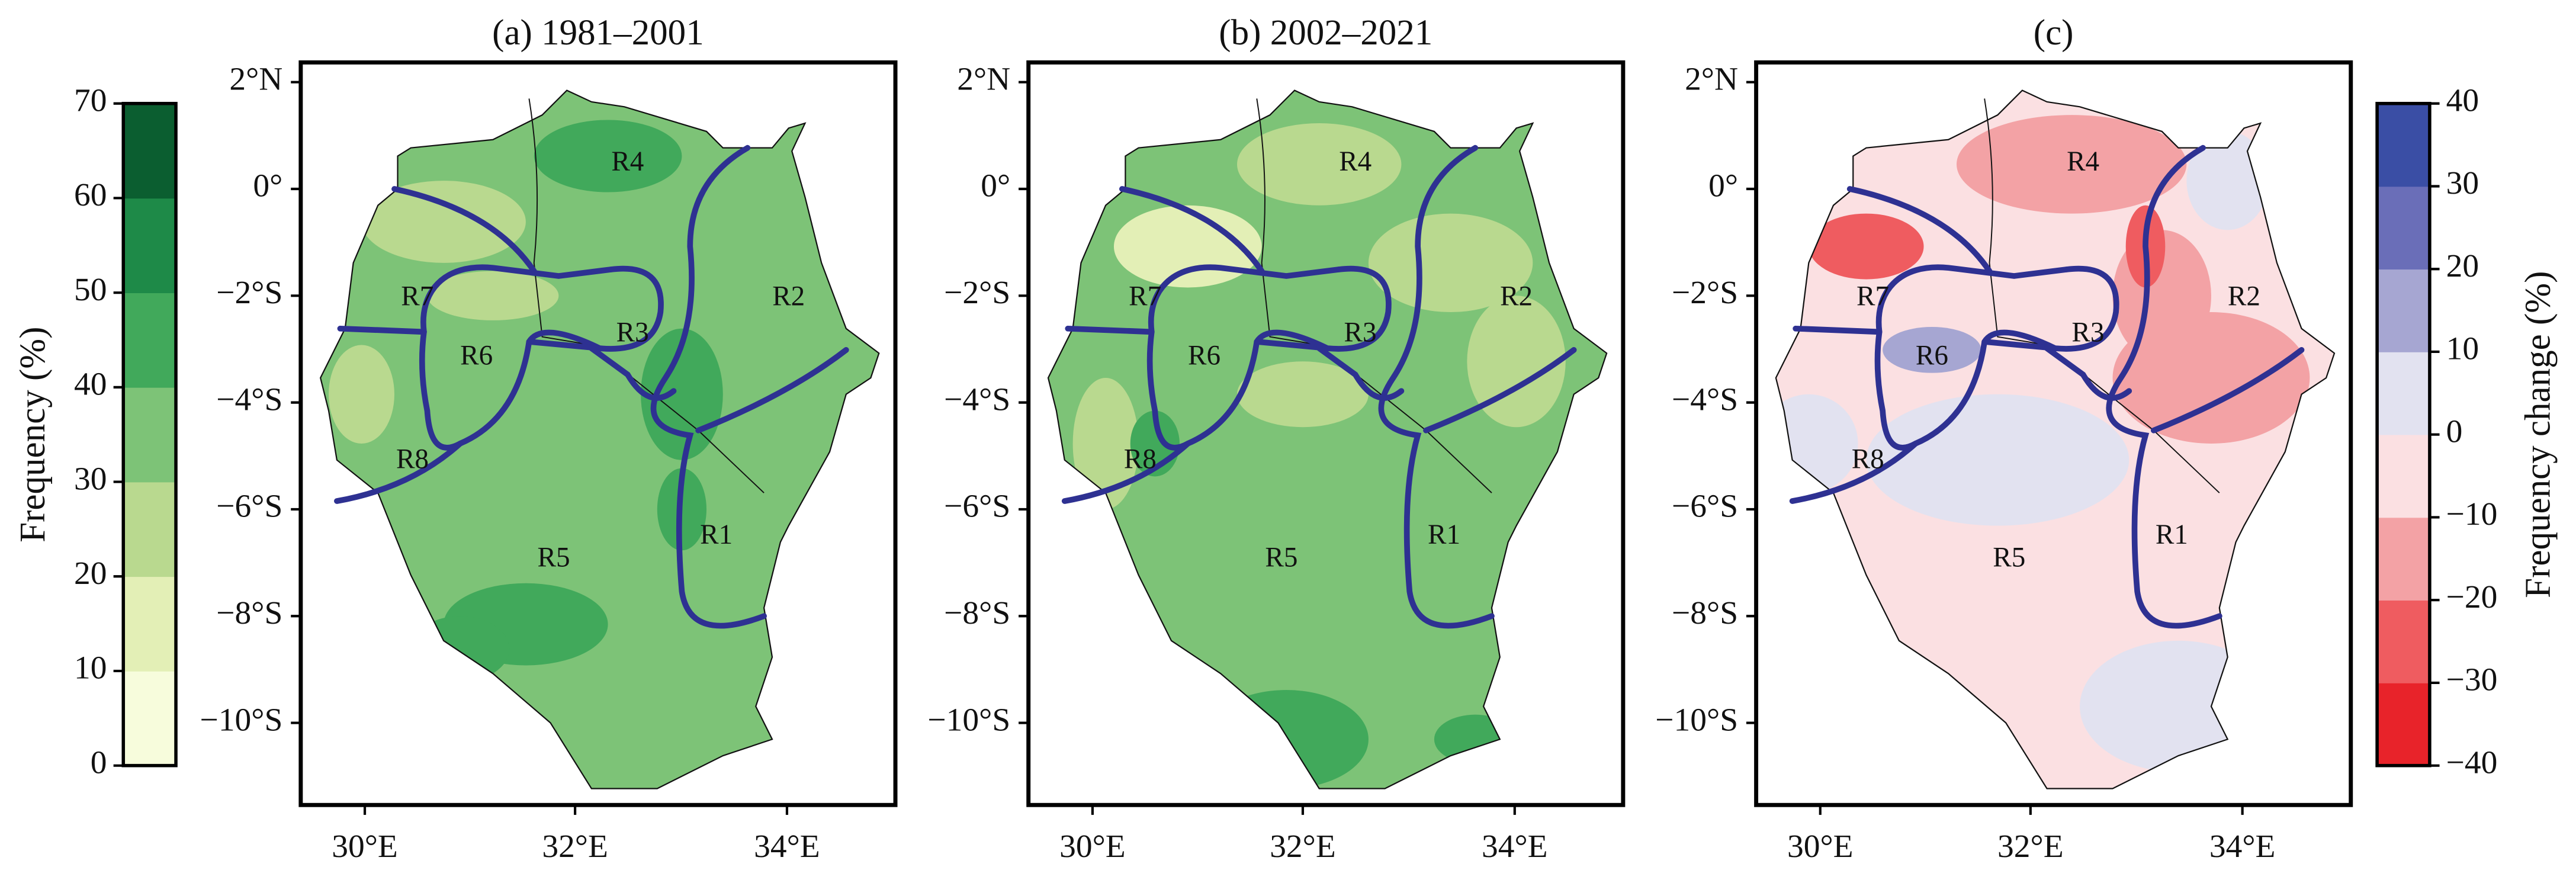  I want to click on colorbar-tick-label: −20, so click(2472, 597).